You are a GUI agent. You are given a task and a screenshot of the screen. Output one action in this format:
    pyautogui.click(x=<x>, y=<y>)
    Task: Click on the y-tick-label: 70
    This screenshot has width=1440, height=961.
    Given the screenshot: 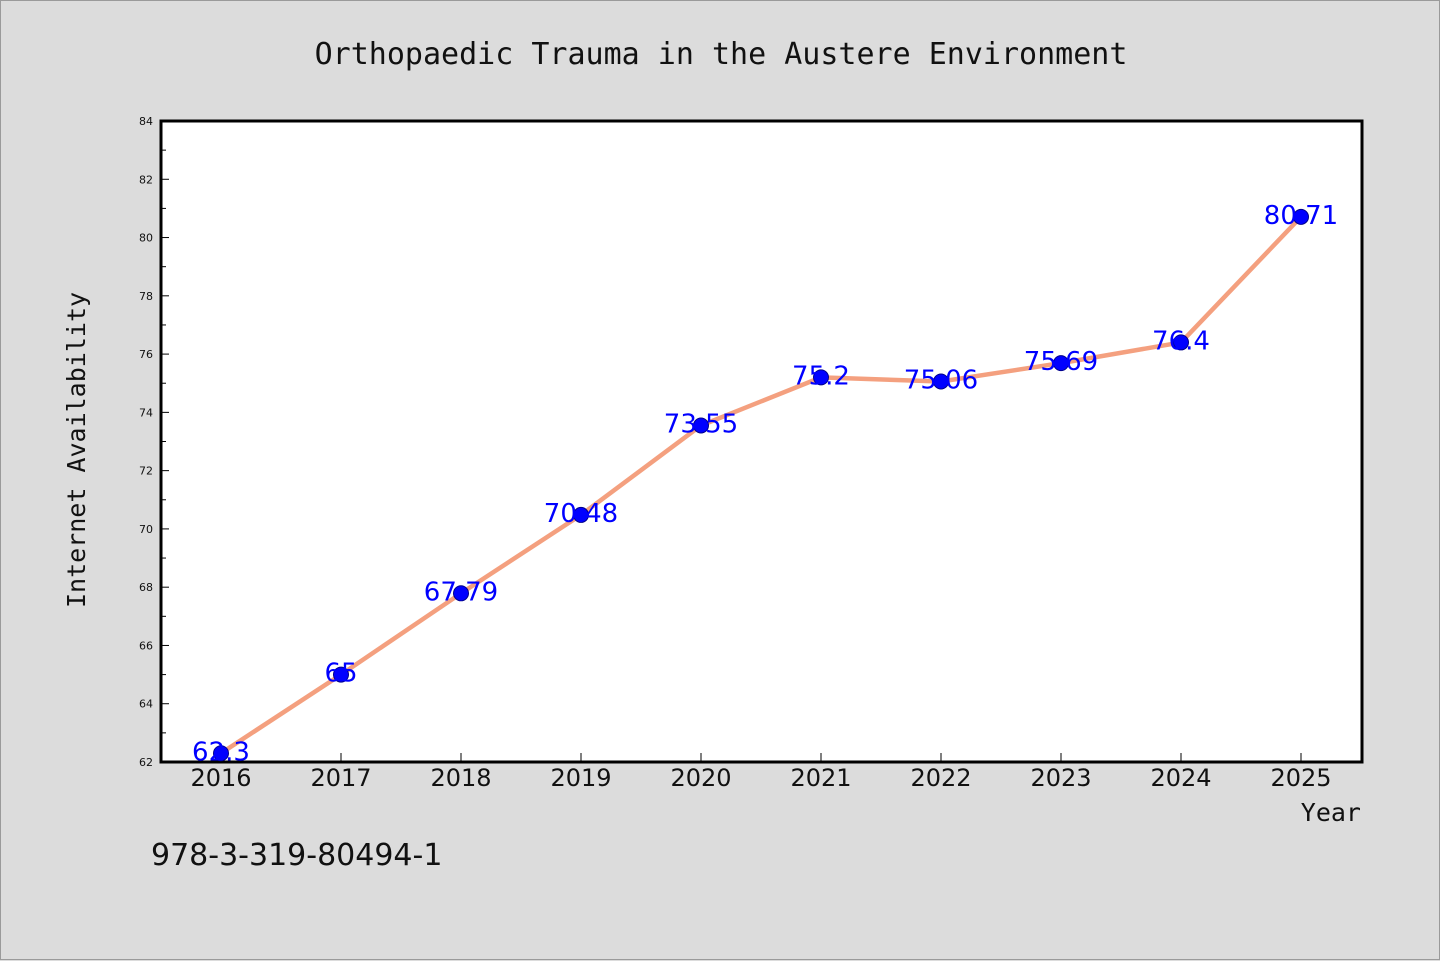 What is the action you would take?
    pyautogui.click(x=146, y=529)
    